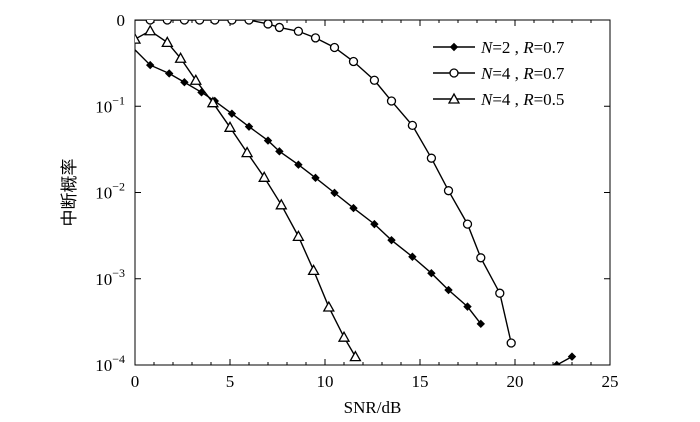  Describe the element at coordinates (420, 381) in the screenshot. I see `x-tick-label: 15` at that location.